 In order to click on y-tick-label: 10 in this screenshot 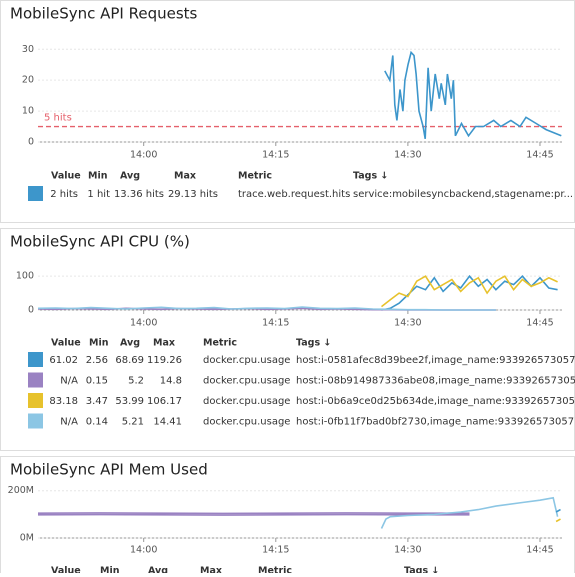, I will do `click(28, 111)`.